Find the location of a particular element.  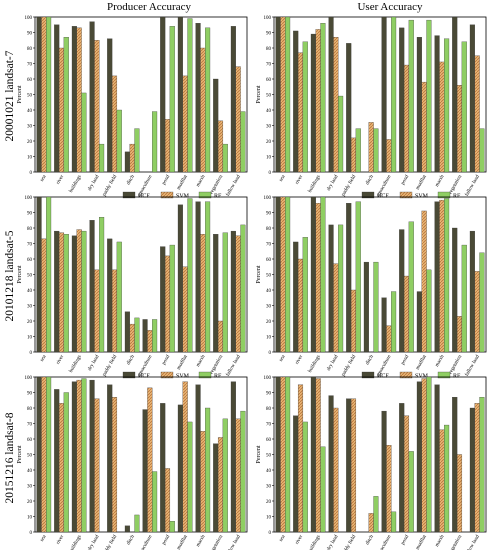

panel-1-1-xtick-label: pond is located at coordinates (405, 360).